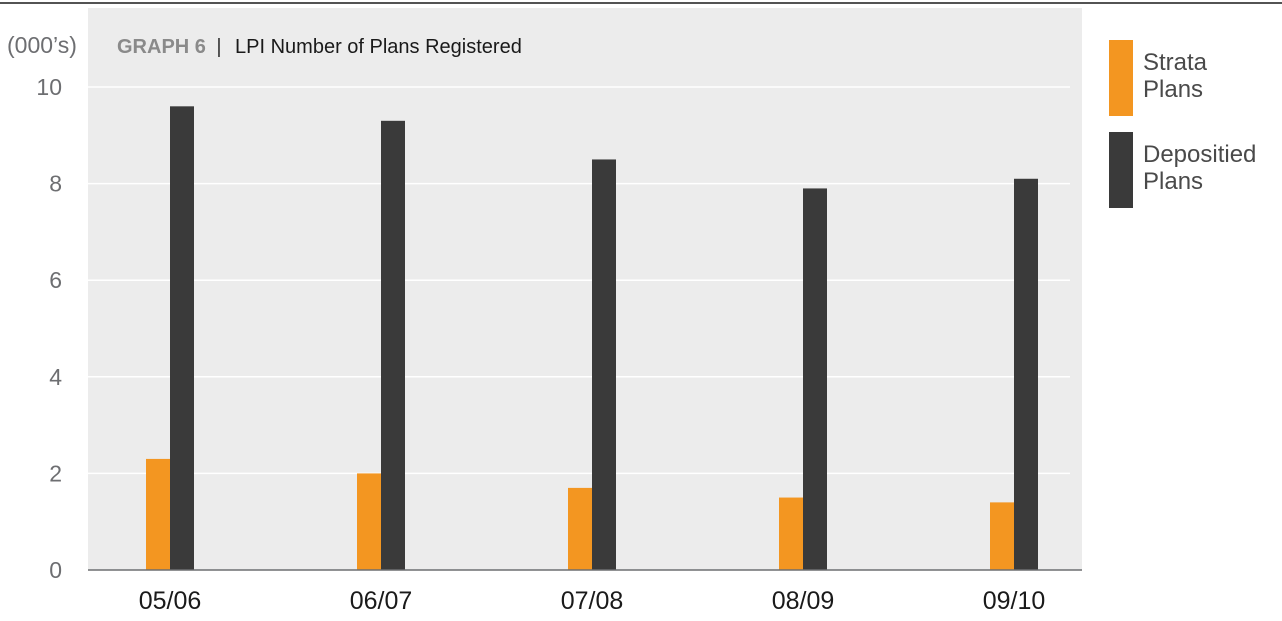 This screenshot has height=621, width=1282. Describe the element at coordinates (55, 184) in the screenshot. I see `y-tick-label: 8` at that location.